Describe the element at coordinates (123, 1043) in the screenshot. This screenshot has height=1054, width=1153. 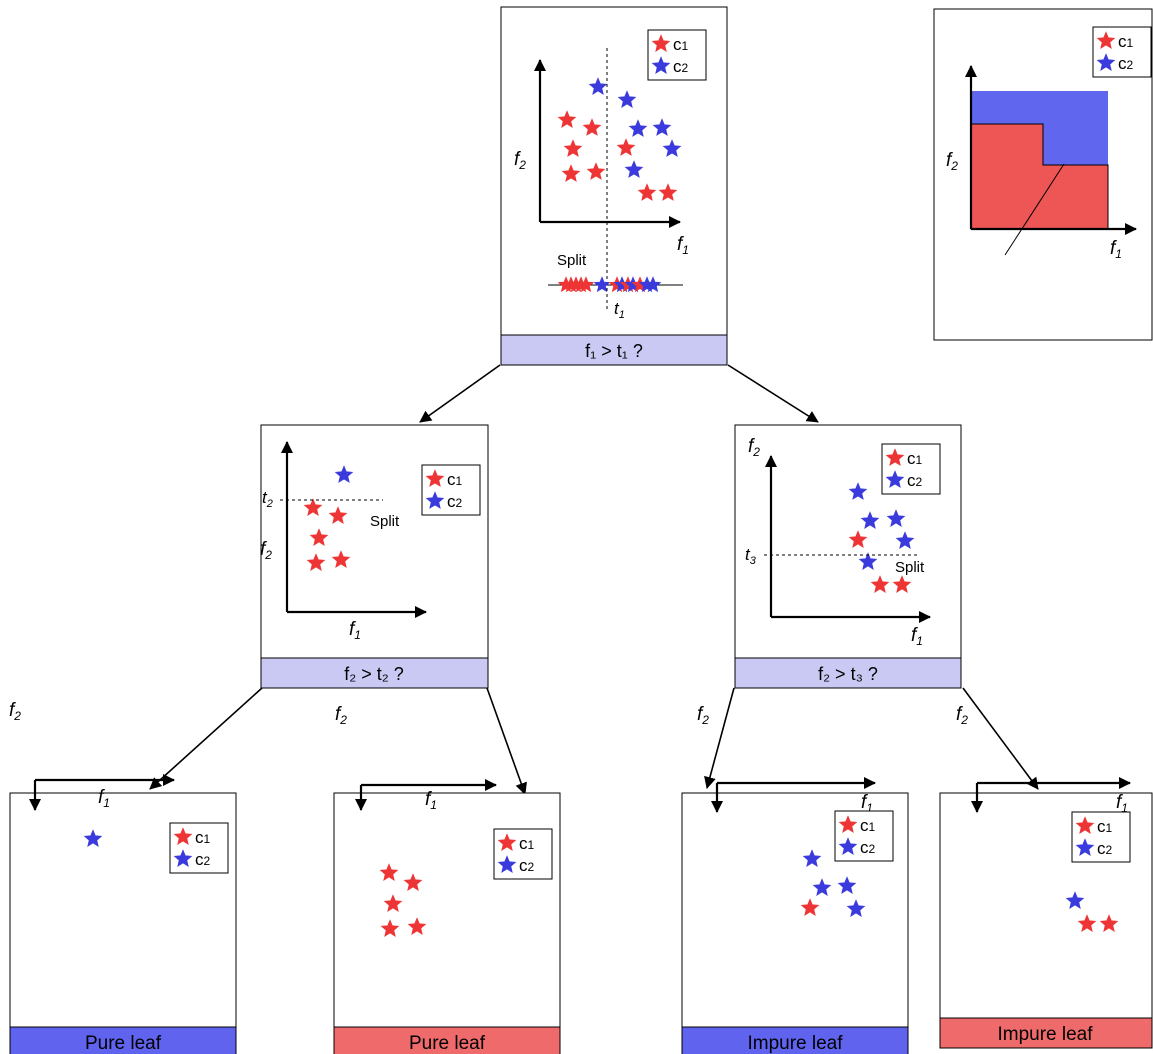
I see `leaf1-label: Pure leaf` at that location.